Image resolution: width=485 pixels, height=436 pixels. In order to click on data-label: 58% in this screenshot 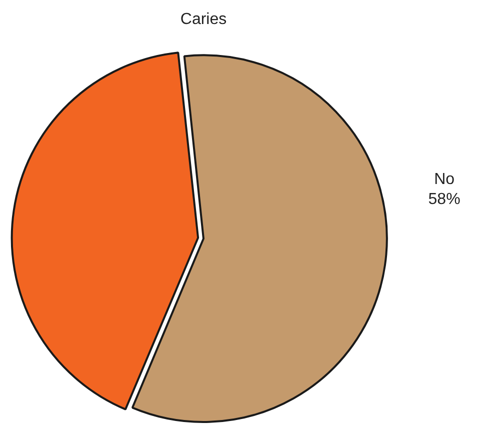, I will do `click(444, 199)`.